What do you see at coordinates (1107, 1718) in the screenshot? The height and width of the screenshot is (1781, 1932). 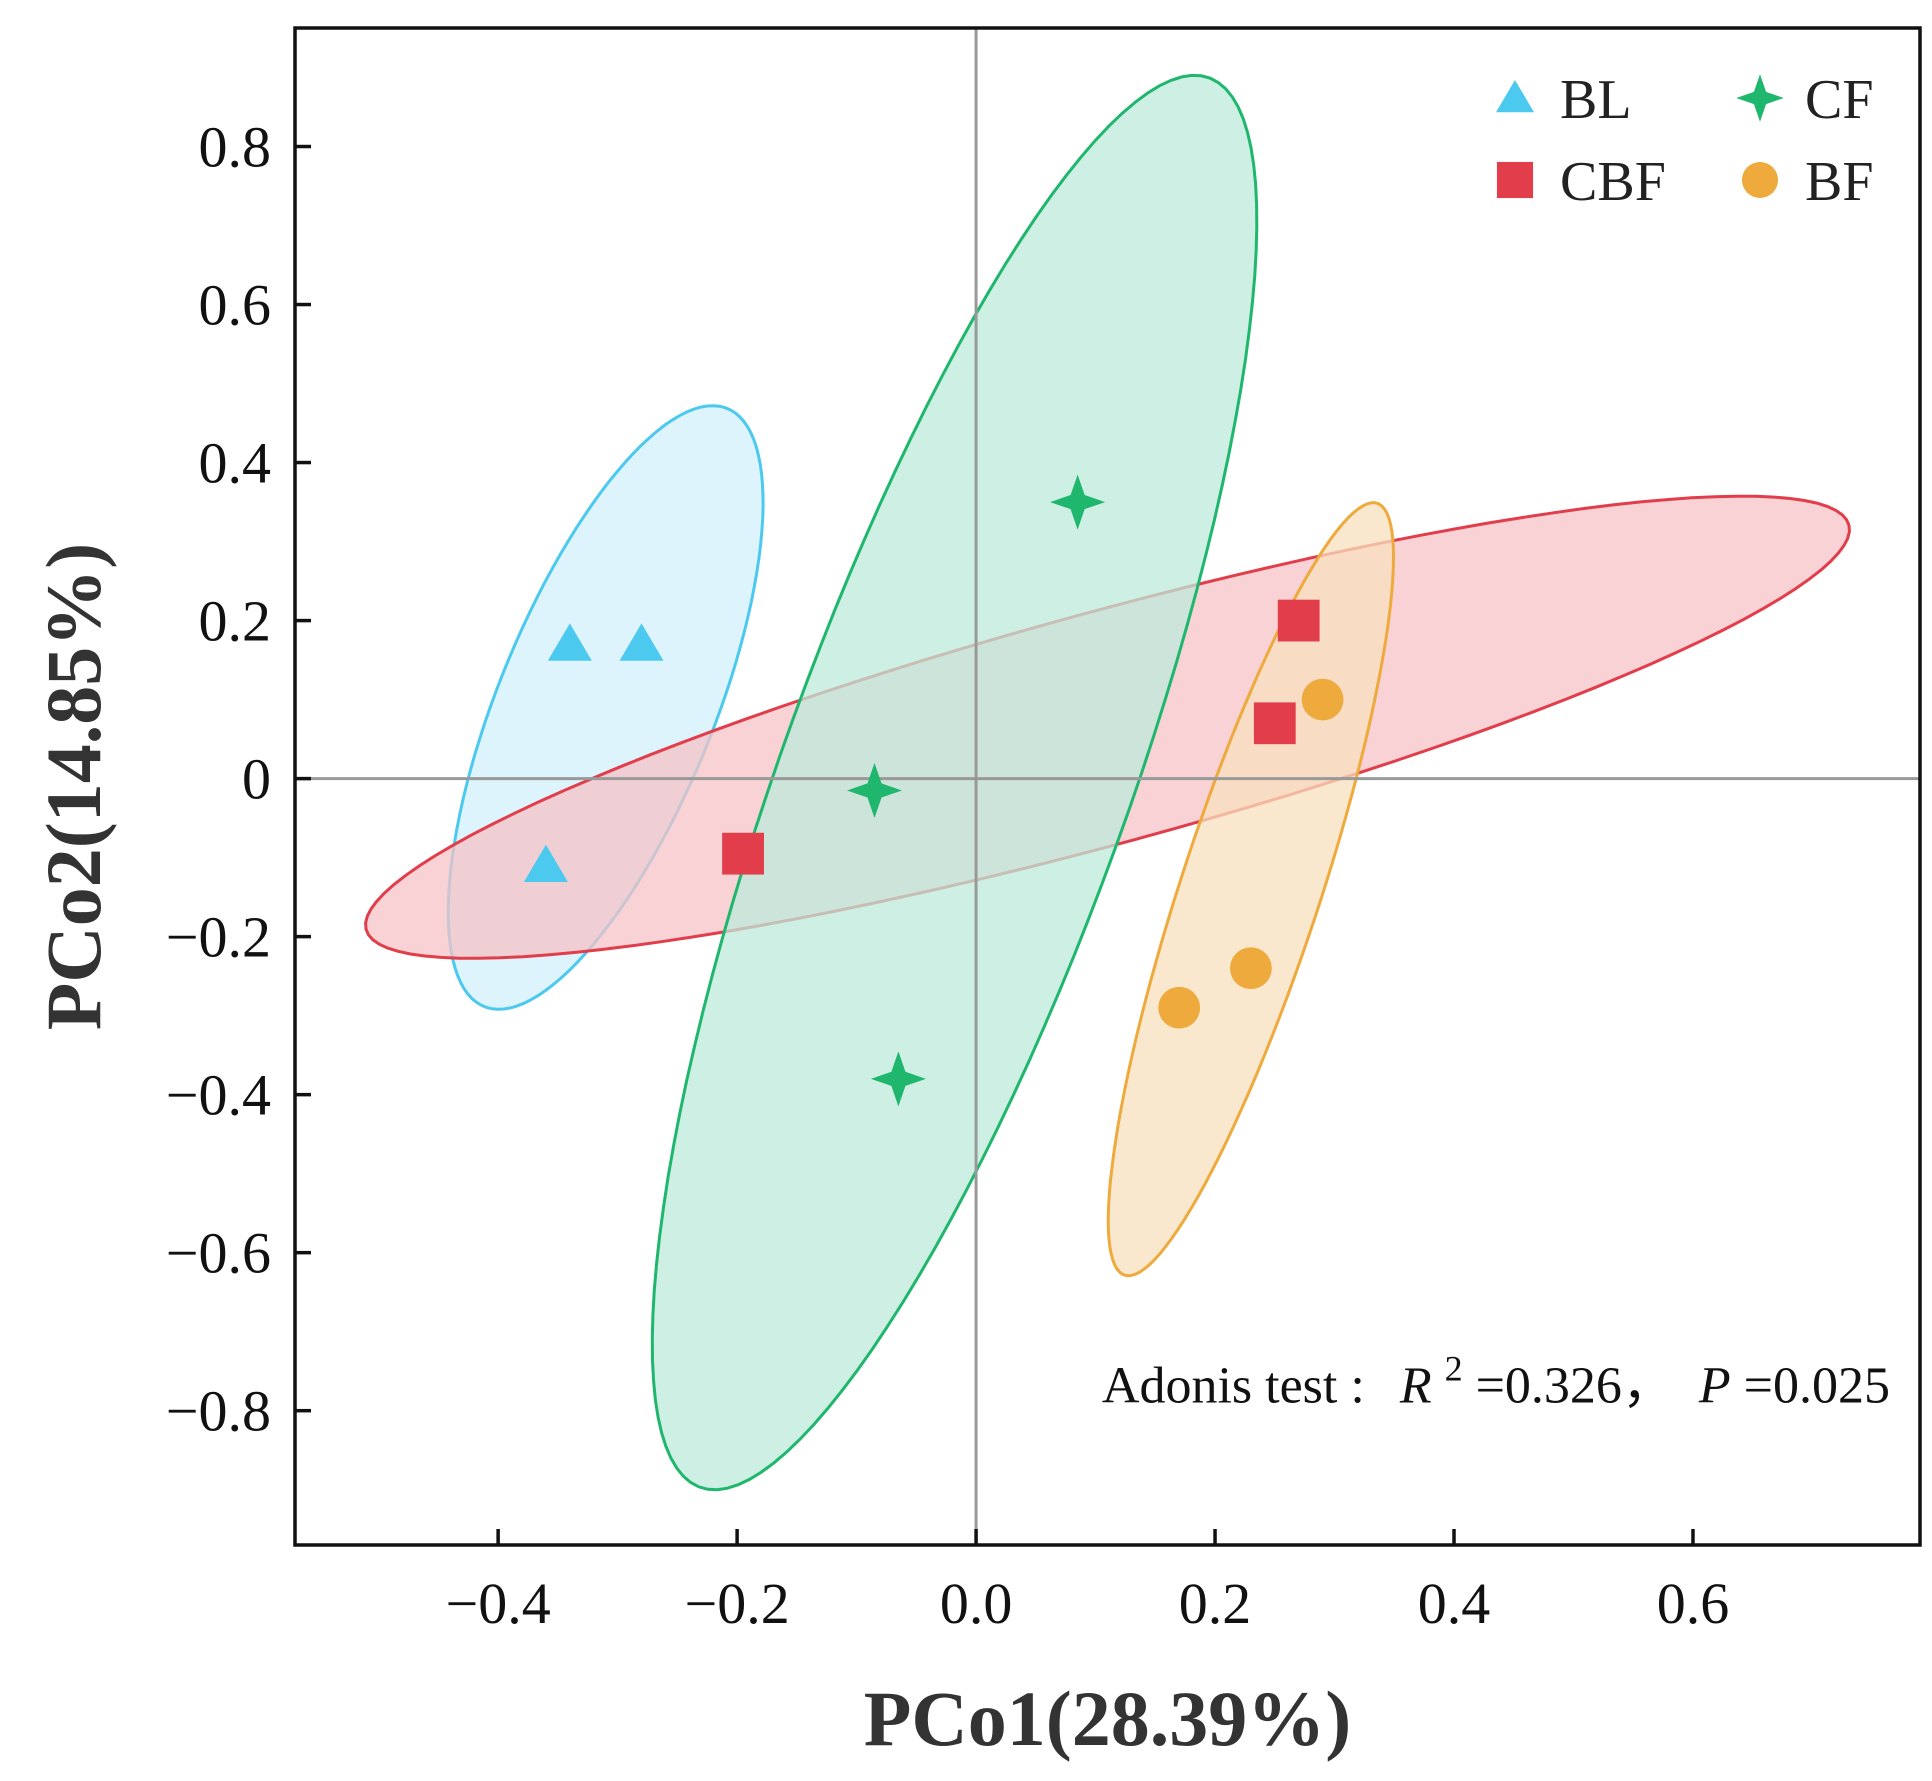 I see `x-axis-title: PCo1(28.39%)` at bounding box center [1107, 1718].